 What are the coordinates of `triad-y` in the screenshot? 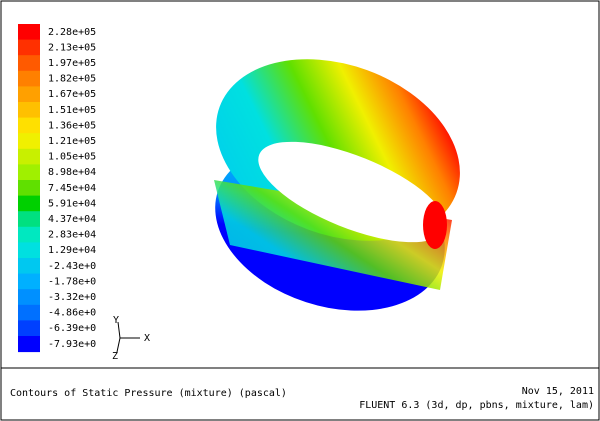 It's located at (119, 330).